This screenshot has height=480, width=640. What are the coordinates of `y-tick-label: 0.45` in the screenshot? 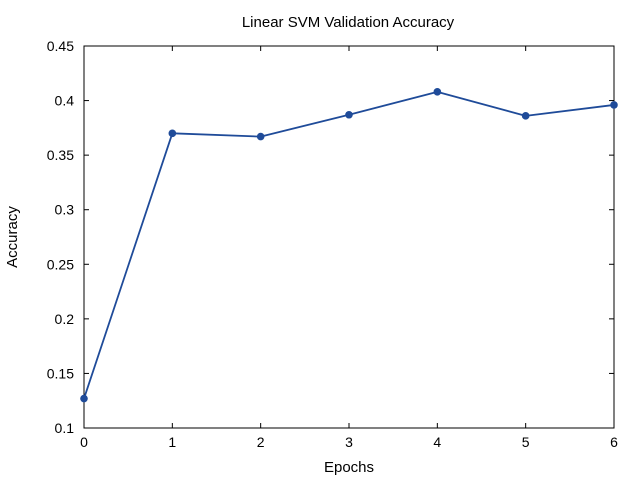 It's located at (60, 46).